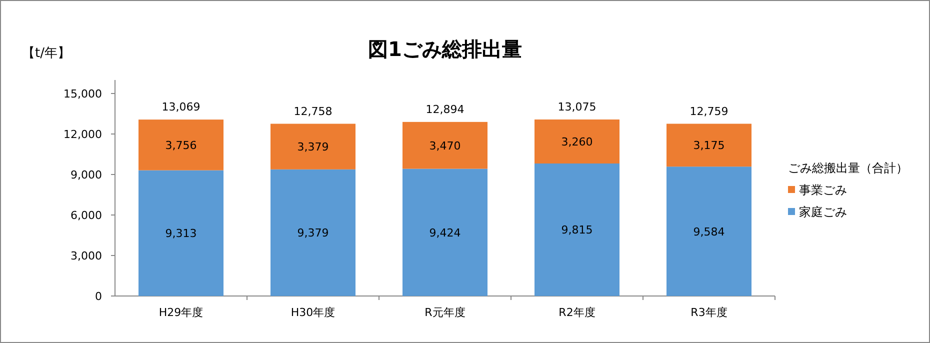 Image resolution: width=930 pixels, height=343 pixels. Describe the element at coordinates (823, 212) in the screenshot. I see `legend-label: 家庭ごみ` at that location.